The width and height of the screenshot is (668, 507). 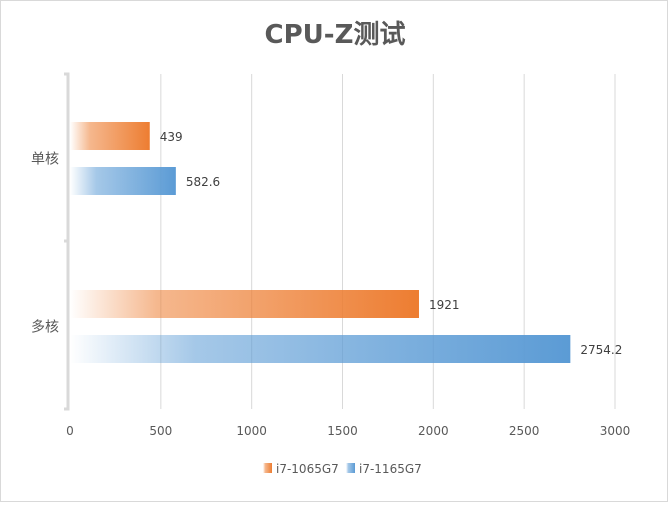 What do you see at coordinates (615, 431) in the screenshot?
I see `x-tick-label: 3000` at bounding box center [615, 431].